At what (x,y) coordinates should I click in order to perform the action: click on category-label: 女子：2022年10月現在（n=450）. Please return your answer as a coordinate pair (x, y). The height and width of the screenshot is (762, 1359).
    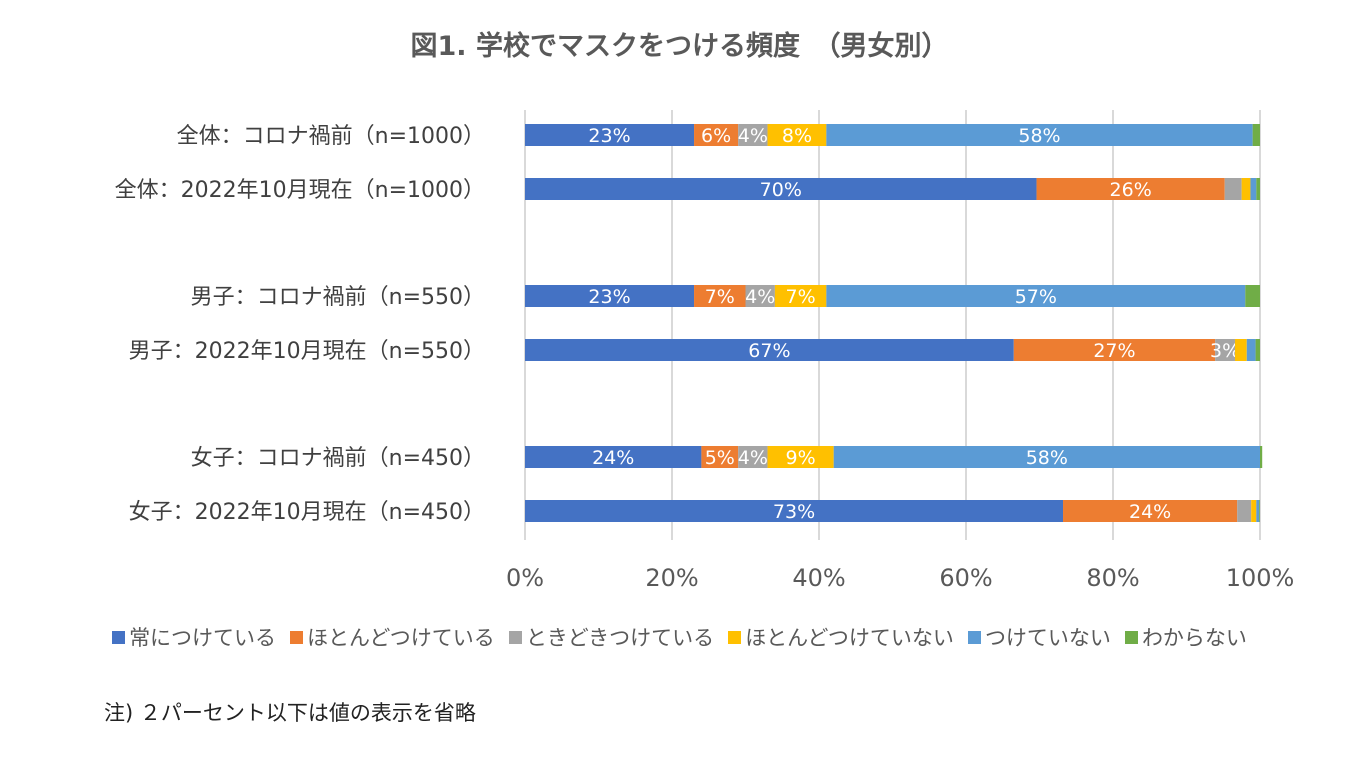
    Looking at the image, I should click on (307, 512).